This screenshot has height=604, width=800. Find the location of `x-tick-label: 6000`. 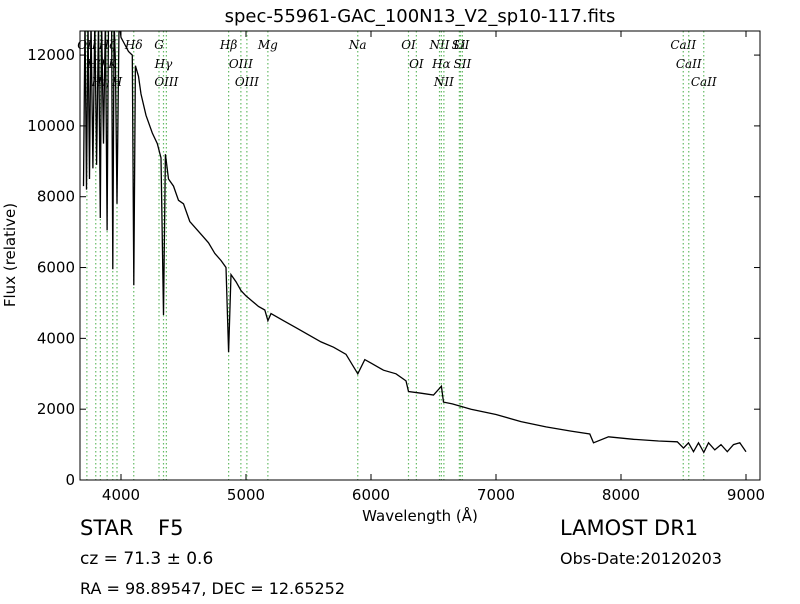

x-tick-label: 6000 is located at coordinates (371, 495).